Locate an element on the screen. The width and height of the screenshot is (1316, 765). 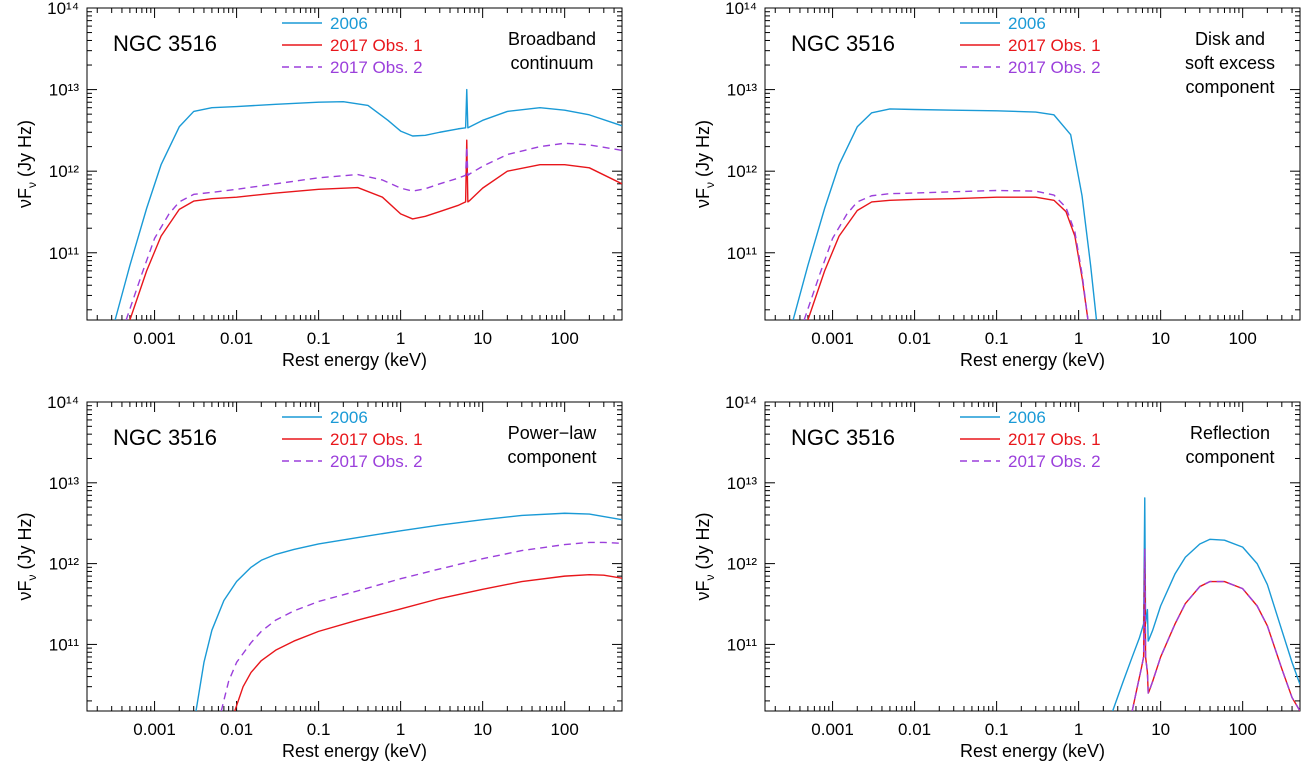
panel-label: soft excess is located at coordinates (1230, 63).